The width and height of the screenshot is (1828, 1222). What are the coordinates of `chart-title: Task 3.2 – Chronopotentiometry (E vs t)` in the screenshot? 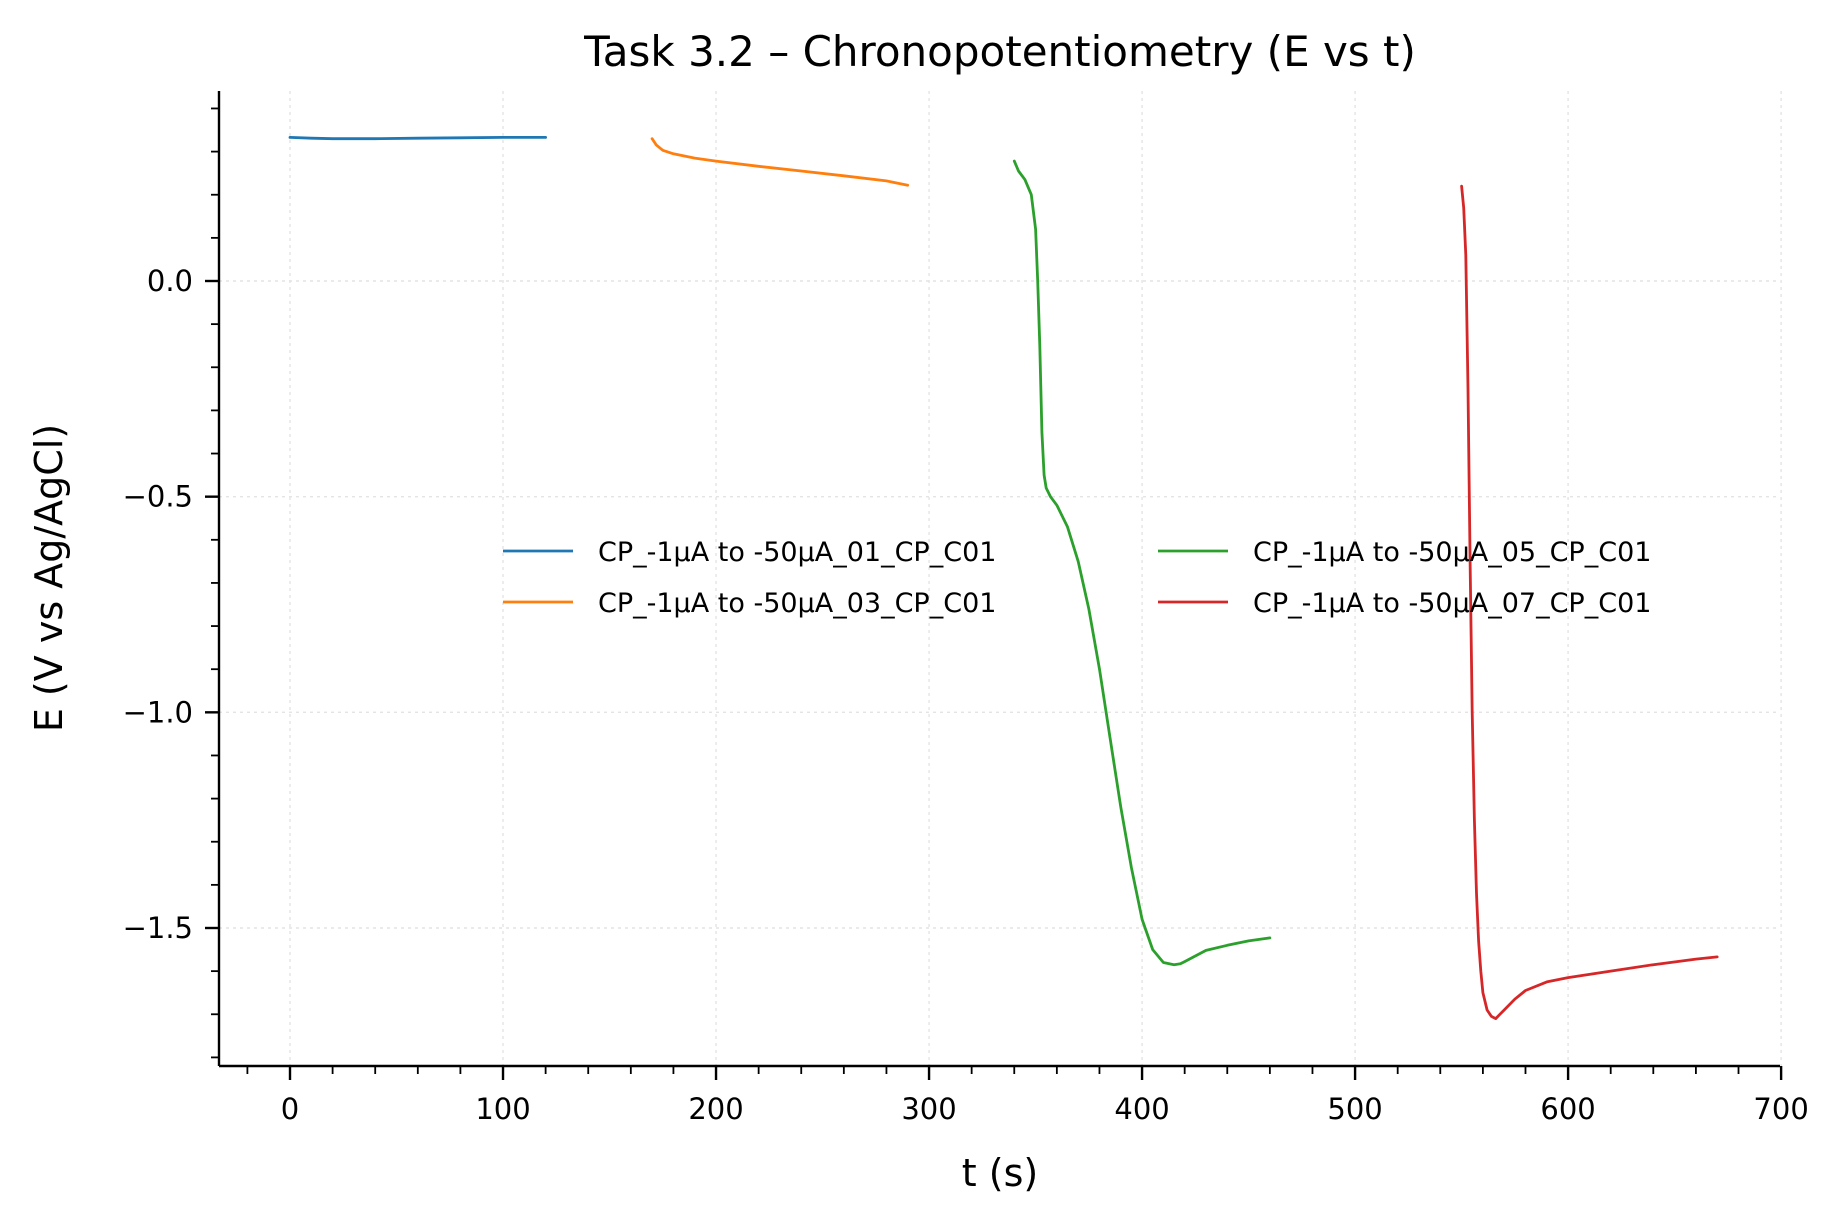 It's located at (999, 51).